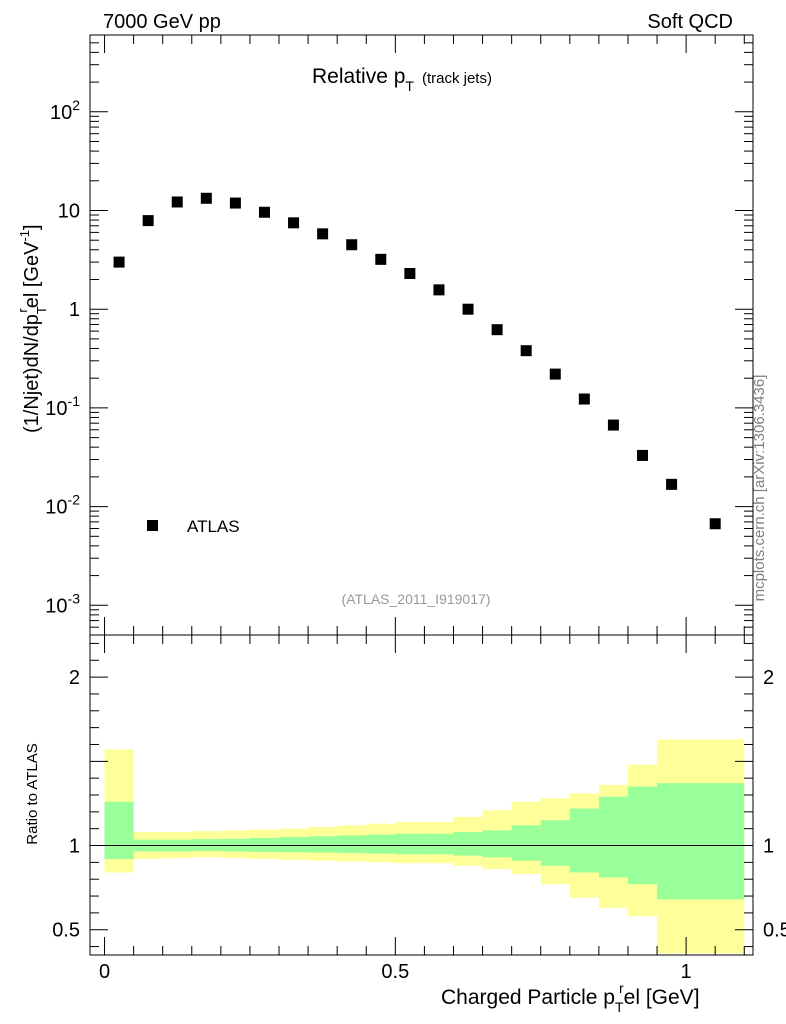 The height and width of the screenshot is (1024, 786). I want to click on header-left: 7000 GeV pp, so click(162, 22).